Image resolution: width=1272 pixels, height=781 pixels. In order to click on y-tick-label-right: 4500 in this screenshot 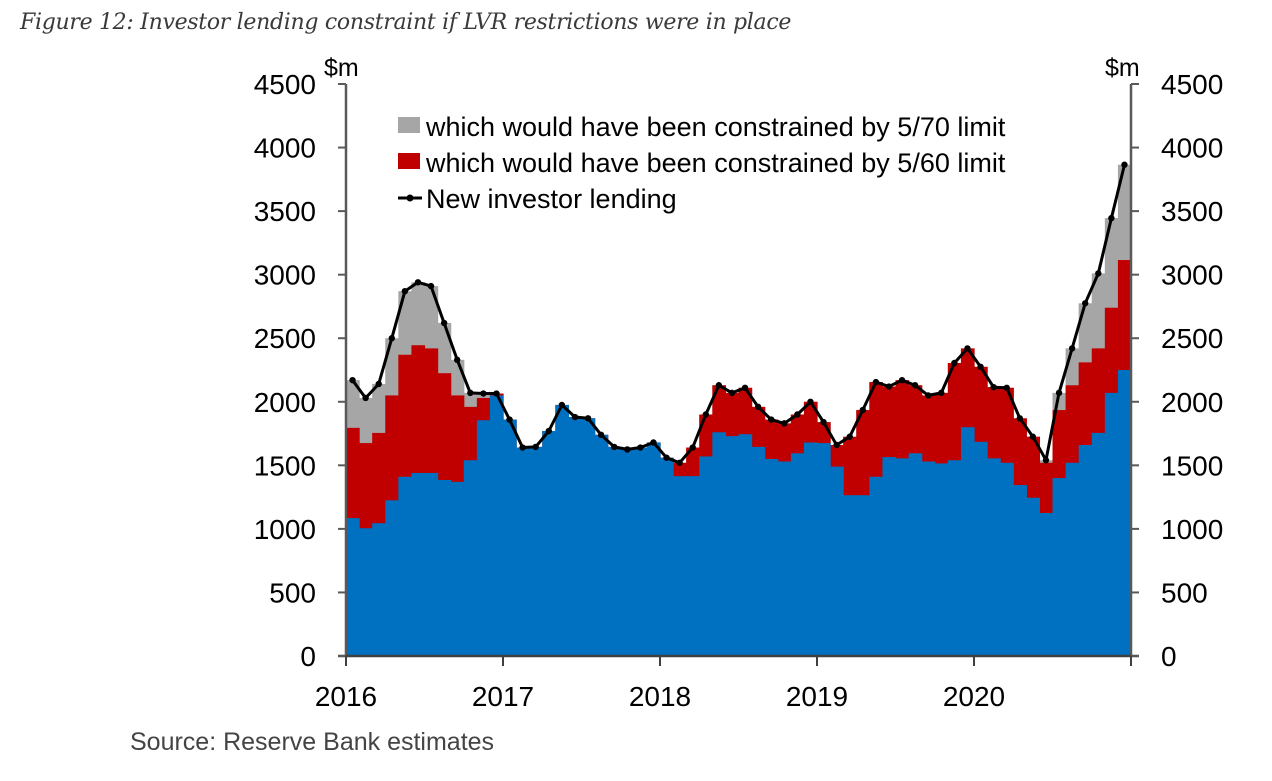, I will do `click(1192, 84)`.